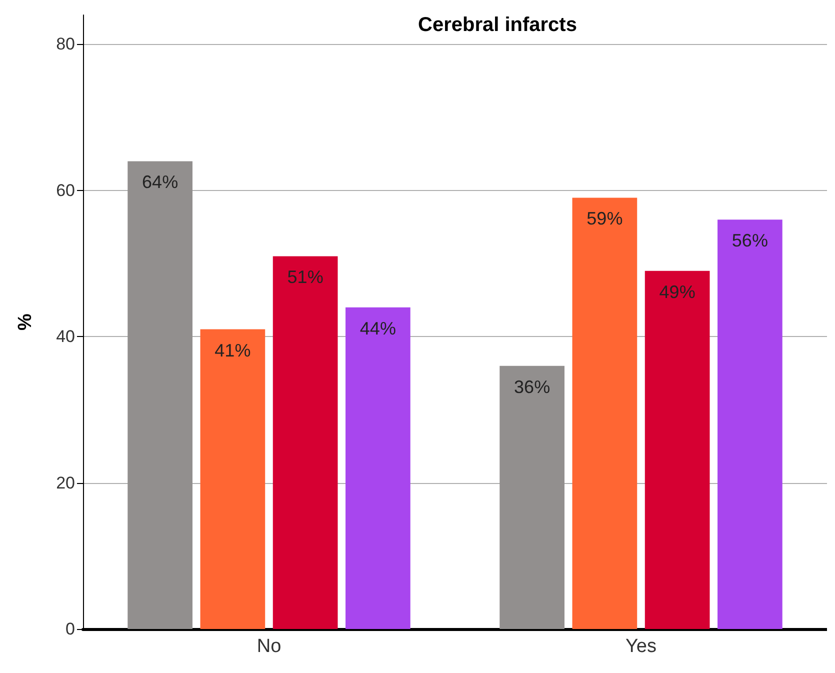 The image size is (835, 673). Describe the element at coordinates (70, 629) in the screenshot. I see `y-tick-label: 0` at that location.